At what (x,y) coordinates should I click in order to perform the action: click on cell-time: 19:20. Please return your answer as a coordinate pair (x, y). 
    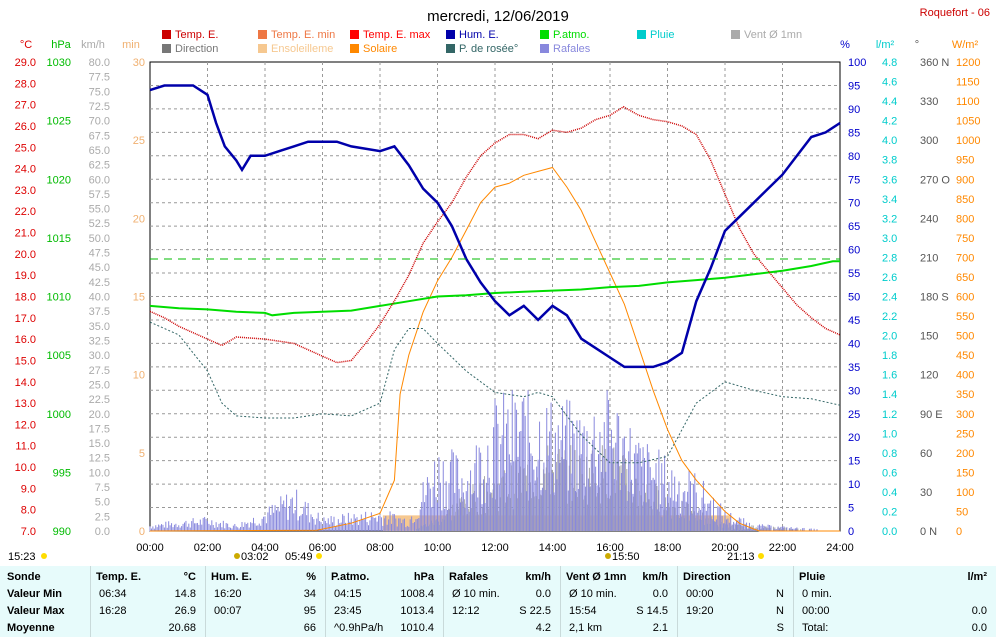
    Looking at the image, I should click on (700, 611).